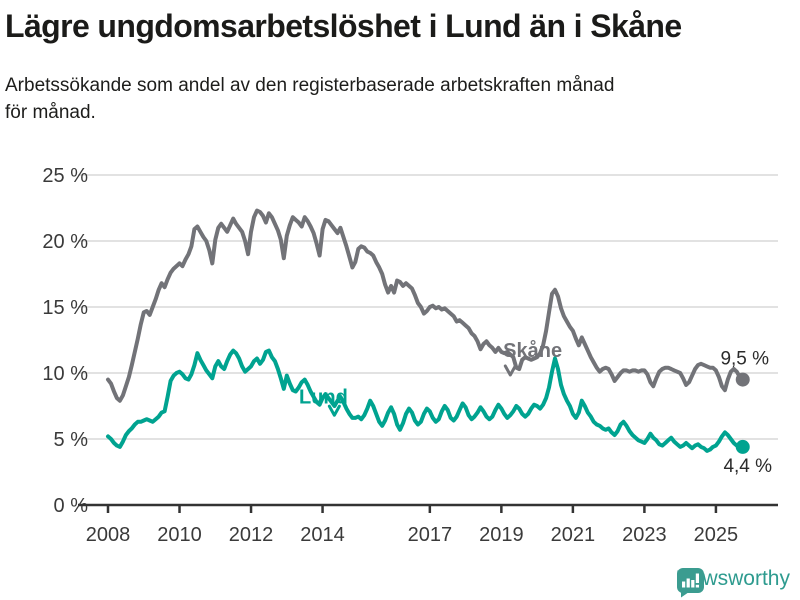 The image size is (800, 600). What do you see at coordinates (430, 535) in the screenshot?
I see `x-axis-label-2017: 2017` at bounding box center [430, 535].